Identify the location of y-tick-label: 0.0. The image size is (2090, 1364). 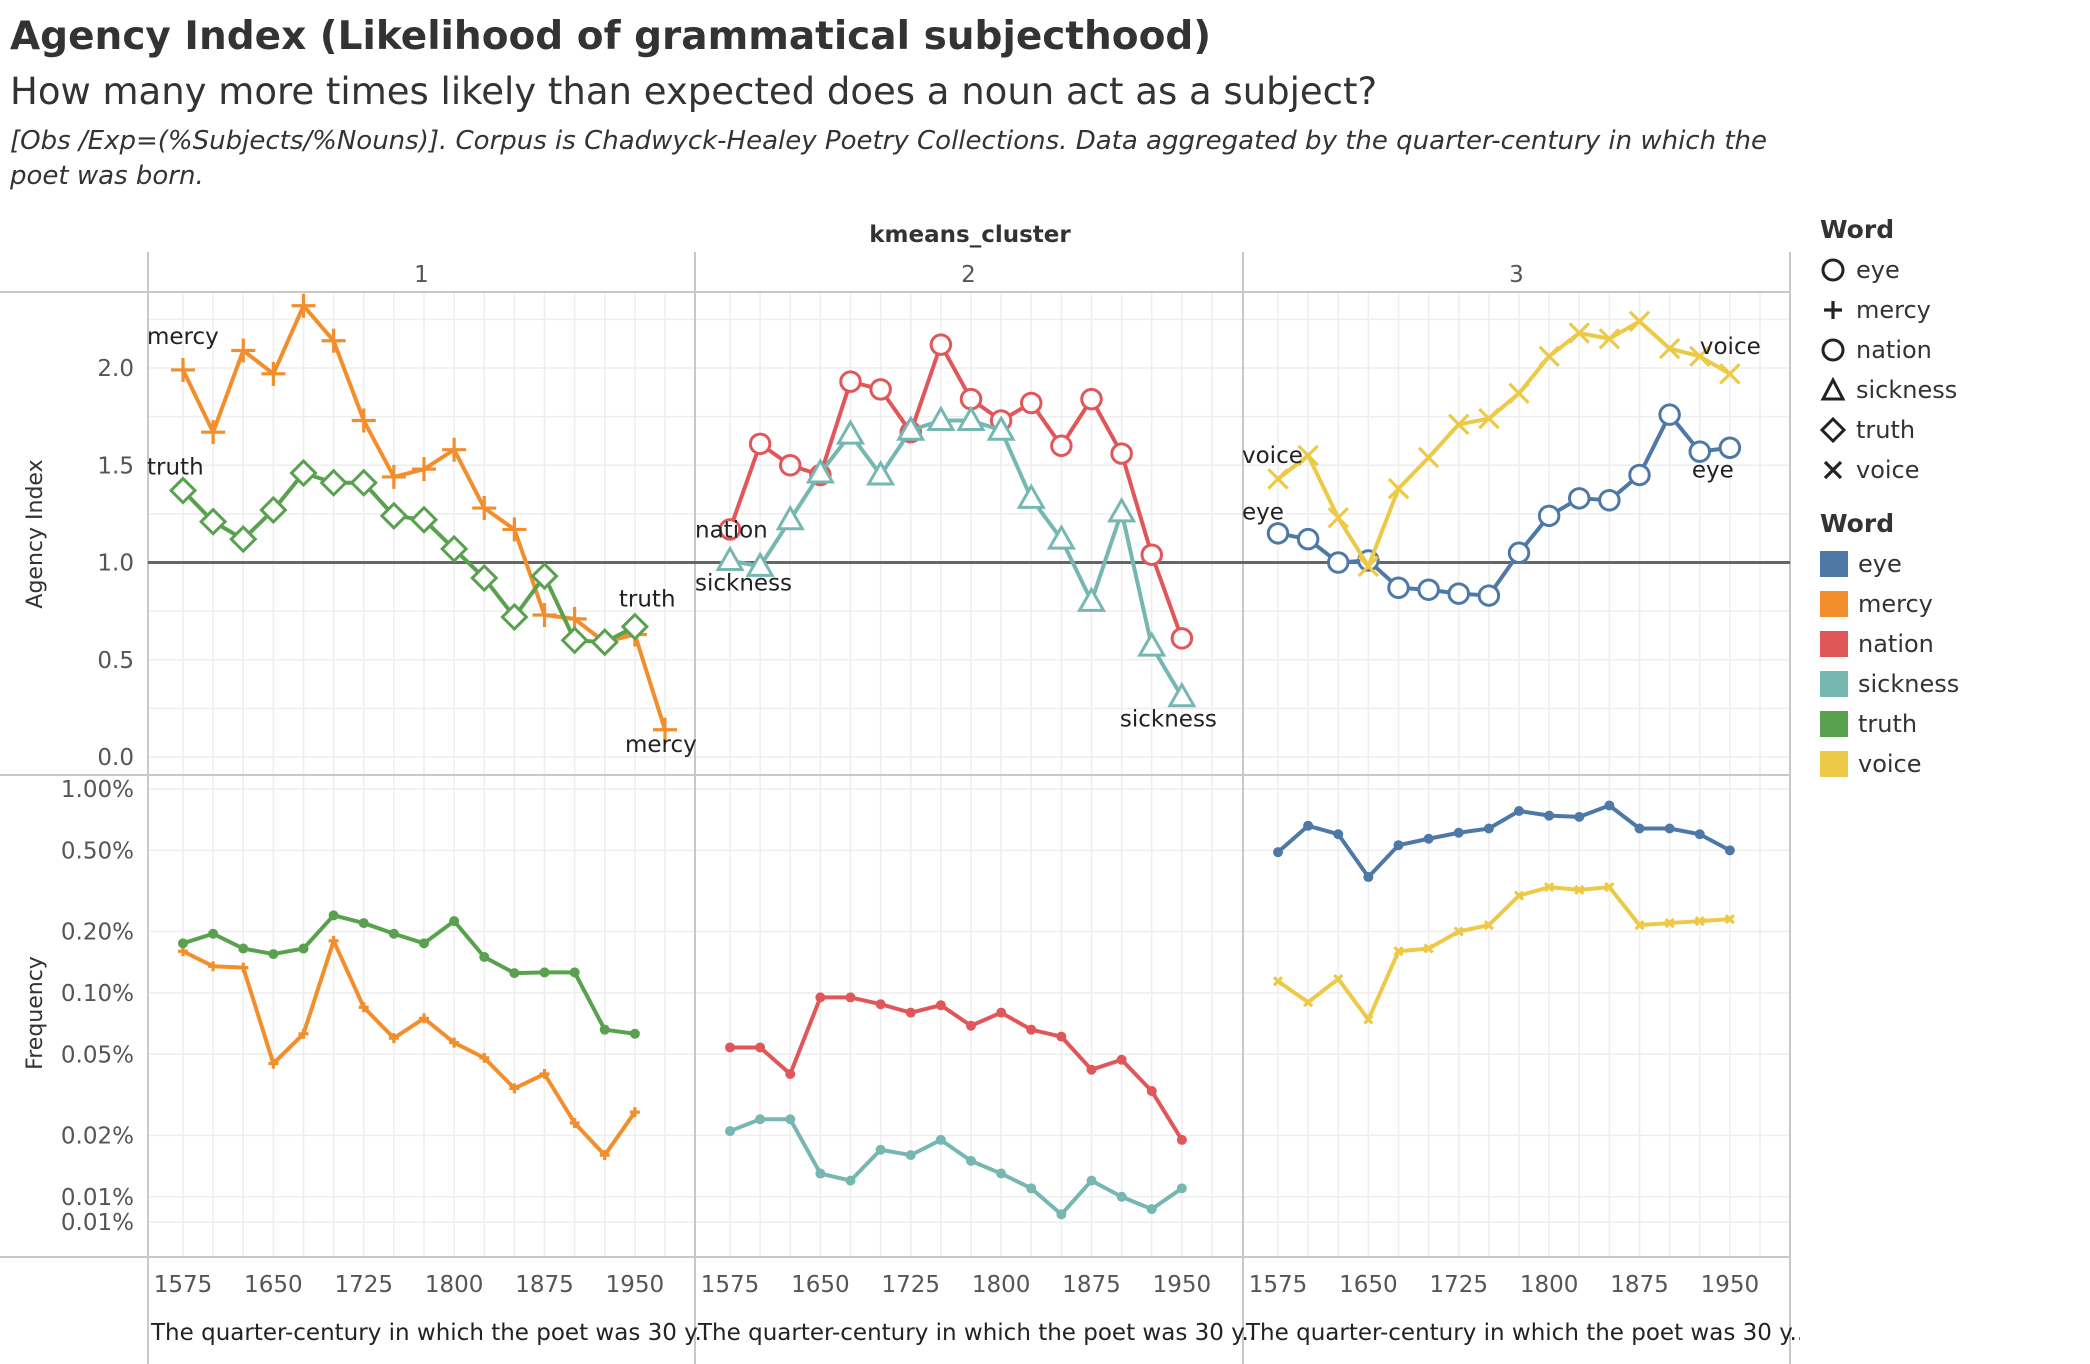
(115, 758).